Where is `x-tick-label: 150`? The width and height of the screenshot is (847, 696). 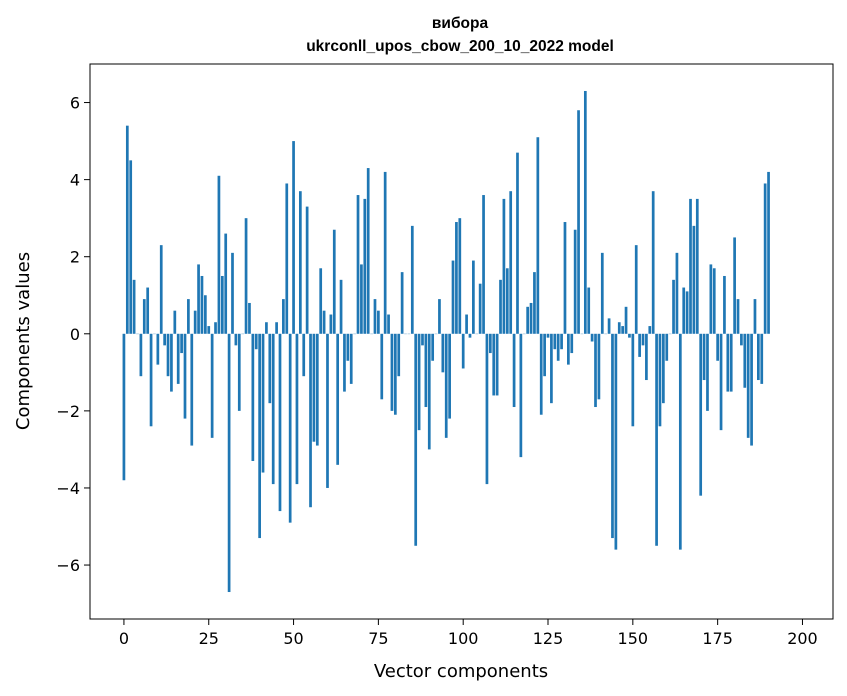 x-tick-label: 150 is located at coordinates (633, 638).